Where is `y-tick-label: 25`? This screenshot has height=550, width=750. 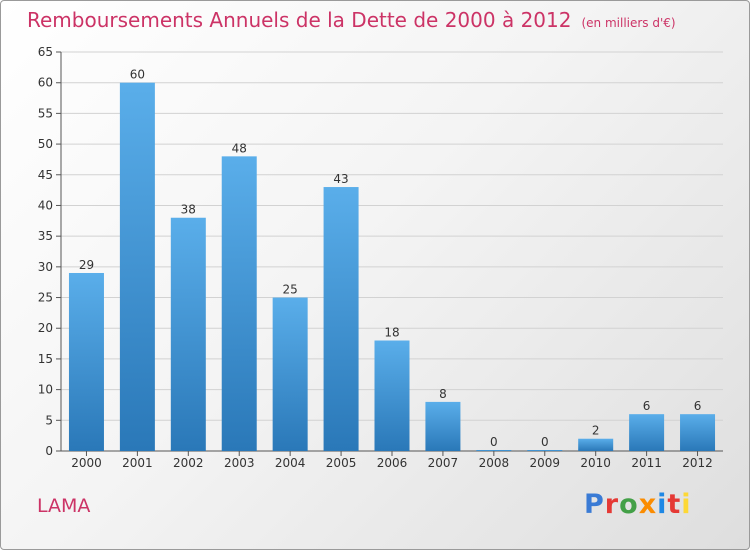
y-tick-label: 25 is located at coordinates (45, 298).